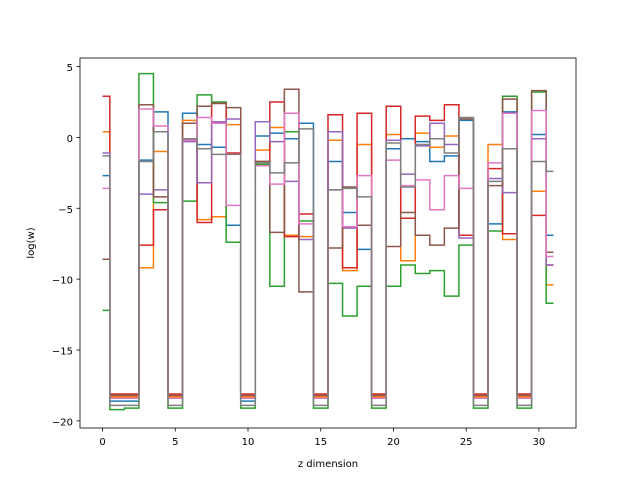 This screenshot has width=640, height=480. What do you see at coordinates (62, 281) in the screenshot?
I see `y-tick-label: −10` at bounding box center [62, 281].